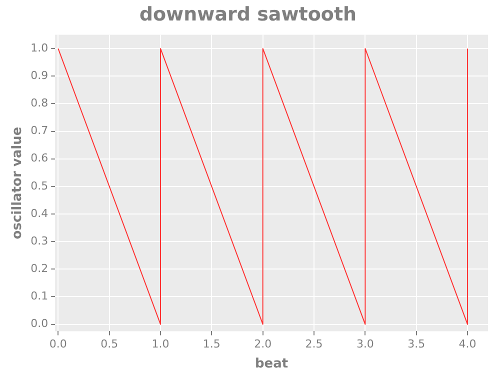 This screenshot has height=378, width=500. What do you see at coordinates (271, 364) in the screenshot?
I see `x-axis-title: beat` at bounding box center [271, 364].